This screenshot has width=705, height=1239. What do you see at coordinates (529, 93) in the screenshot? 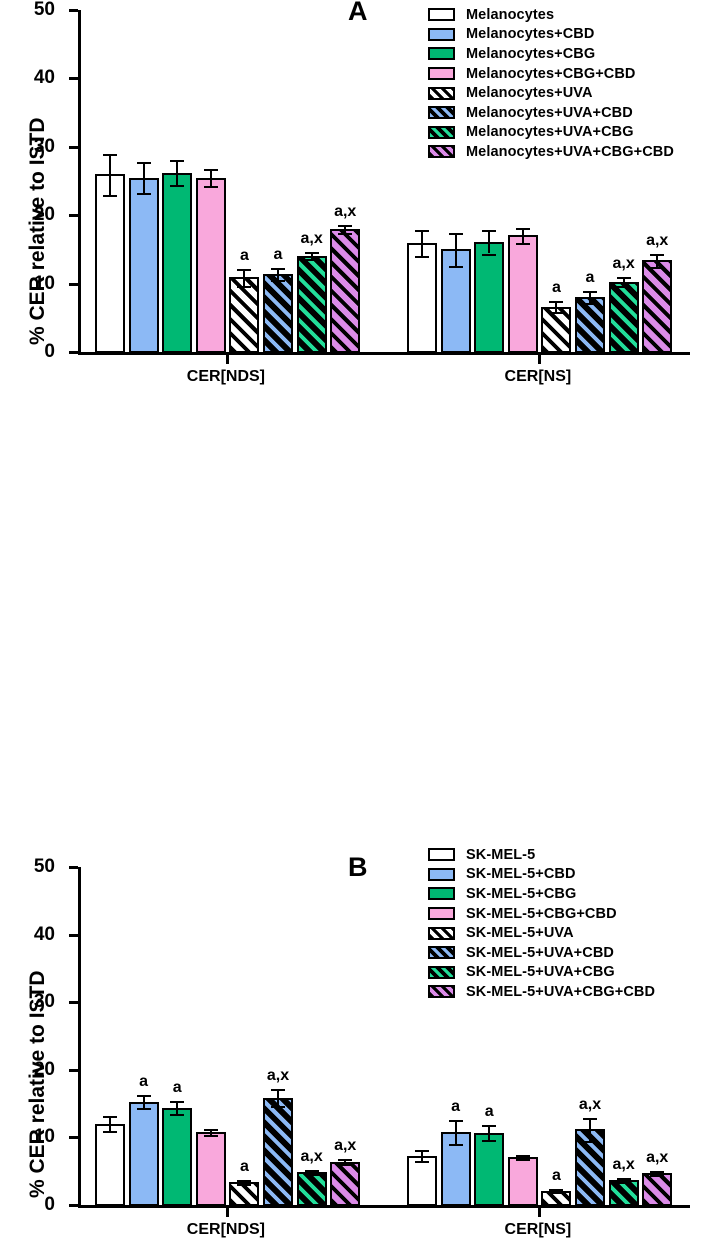
I see `legend-label: Melanocytes+UVA` at bounding box center [529, 93].